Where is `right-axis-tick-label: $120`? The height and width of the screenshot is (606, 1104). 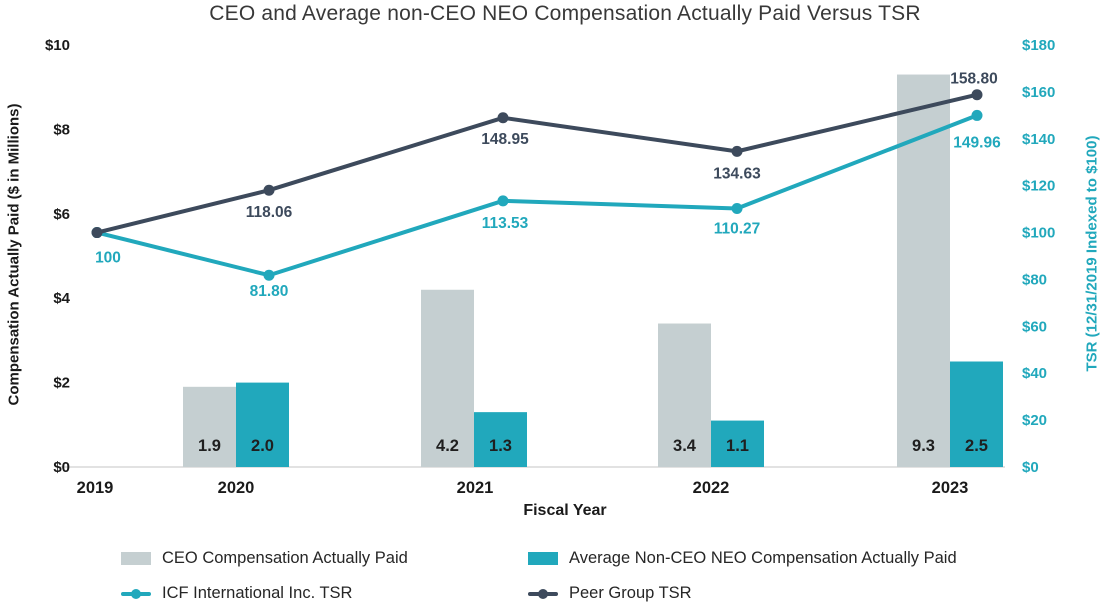
right-axis-tick-label: $120 is located at coordinates (1038, 186).